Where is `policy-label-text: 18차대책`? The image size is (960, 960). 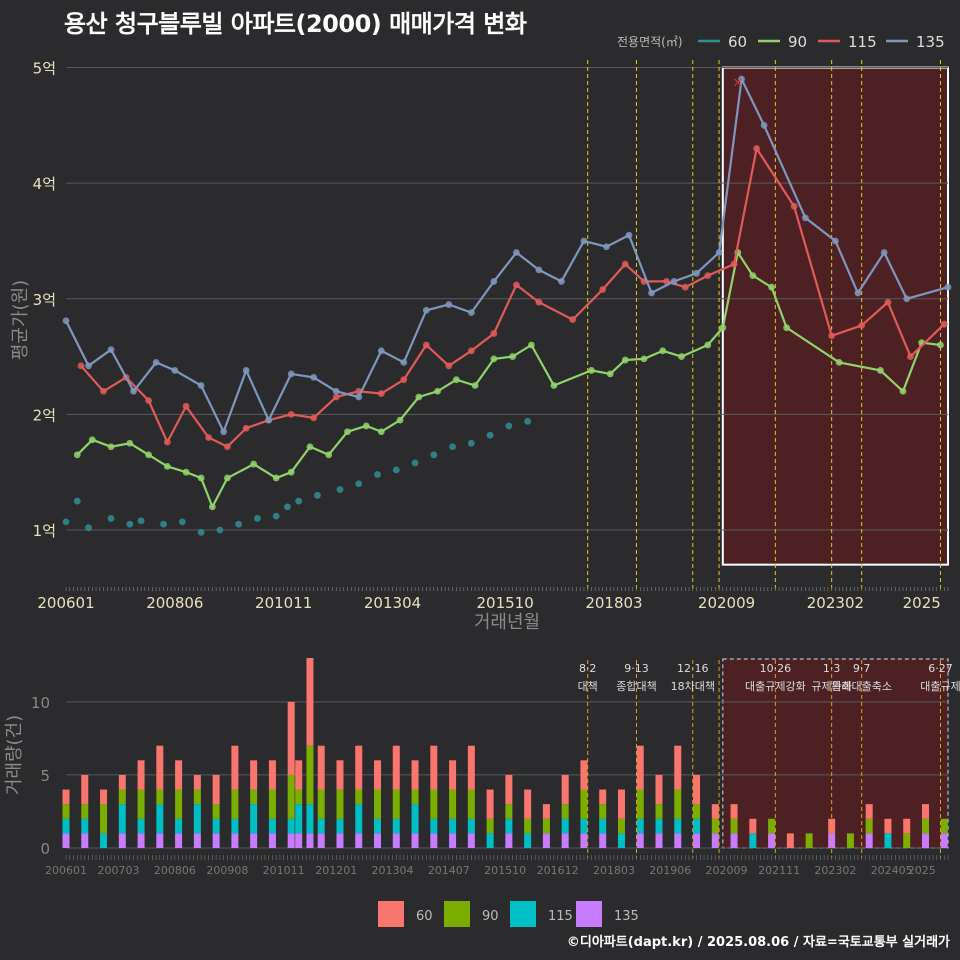
policy-label-text: 18차대책 is located at coordinates (693, 686).